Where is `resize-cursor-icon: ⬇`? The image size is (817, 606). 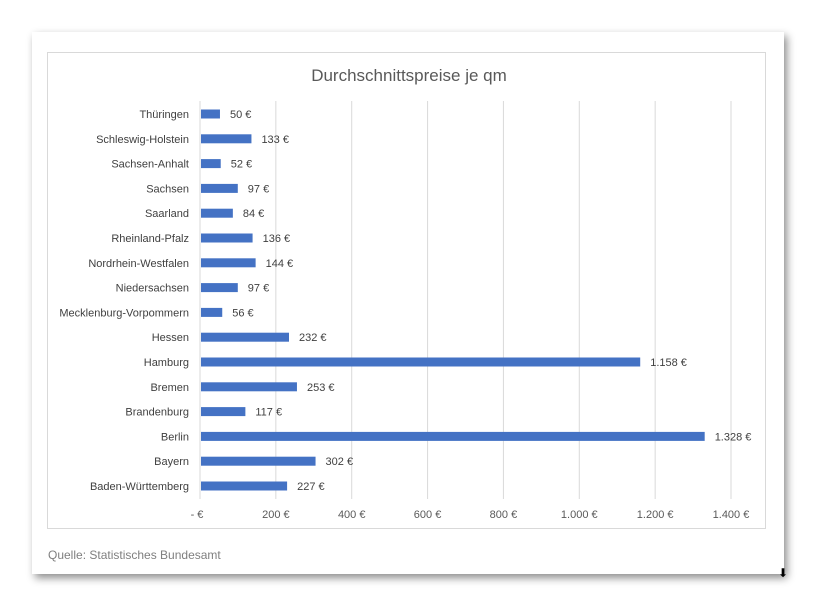 resize-cursor-icon: ⬇ is located at coordinates (783, 573).